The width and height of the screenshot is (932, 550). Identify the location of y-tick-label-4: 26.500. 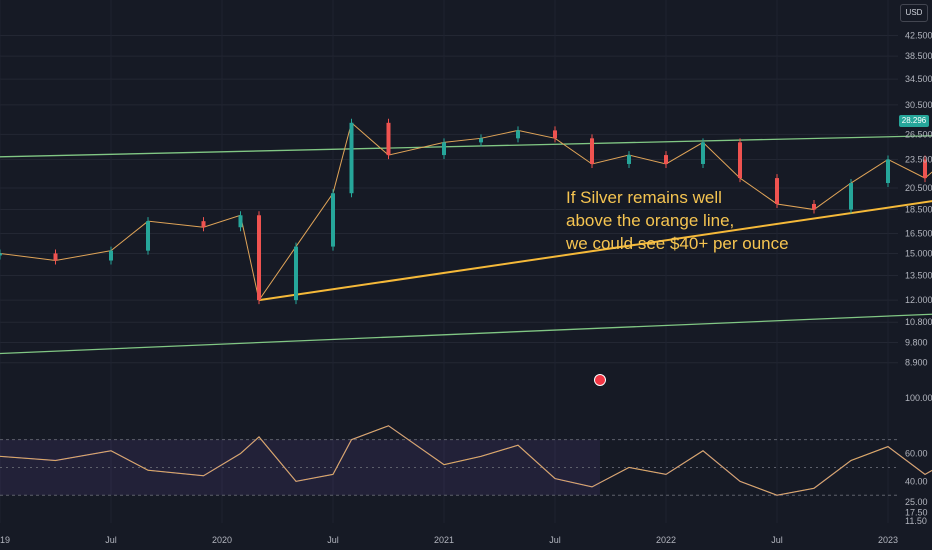
(918, 134).